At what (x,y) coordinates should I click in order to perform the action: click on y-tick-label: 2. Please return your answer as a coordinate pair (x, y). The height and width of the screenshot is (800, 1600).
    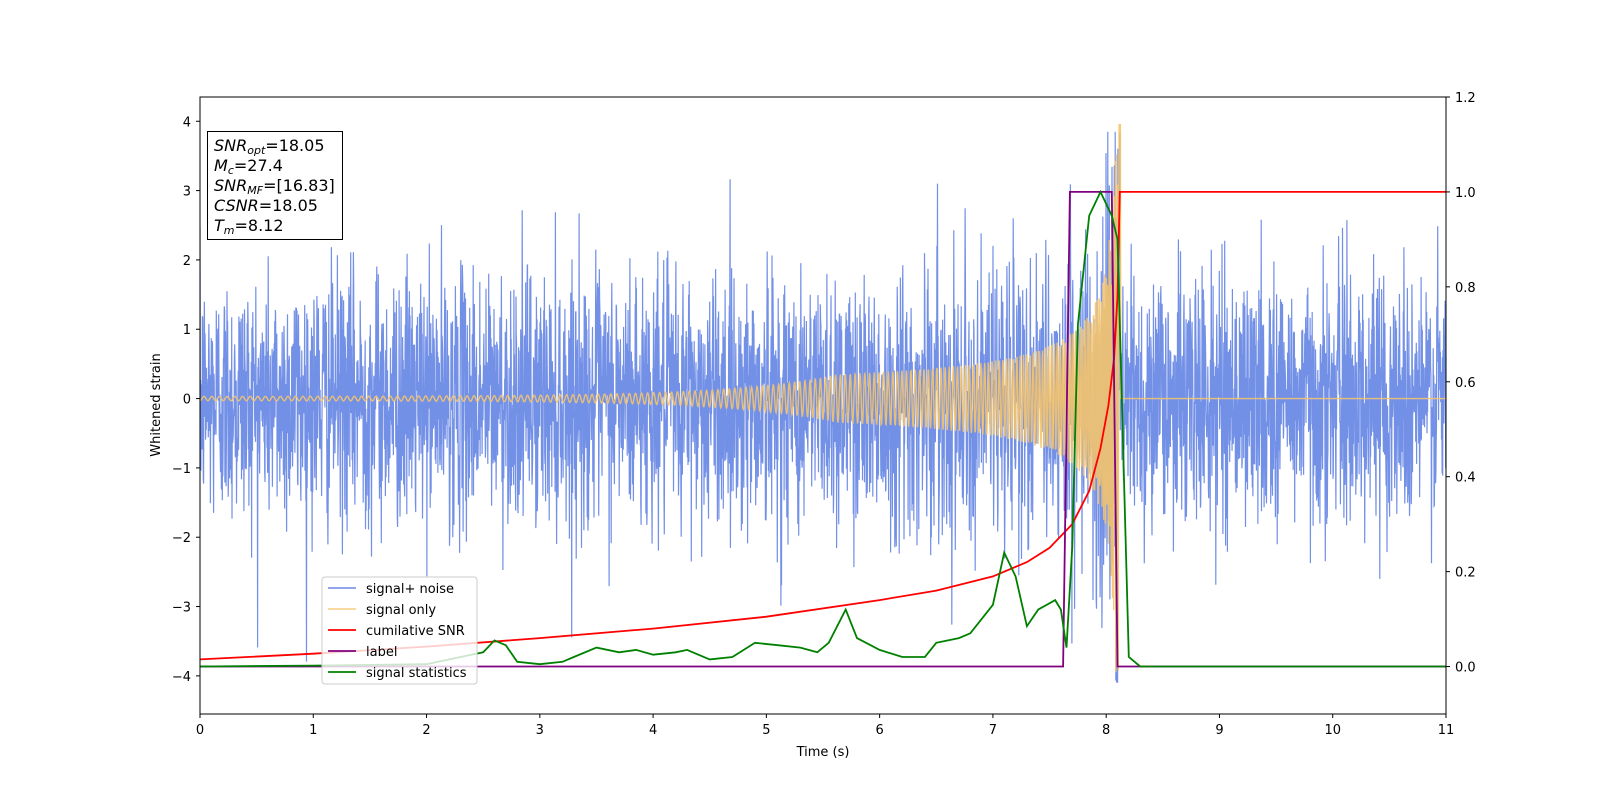
    Looking at the image, I should click on (187, 261).